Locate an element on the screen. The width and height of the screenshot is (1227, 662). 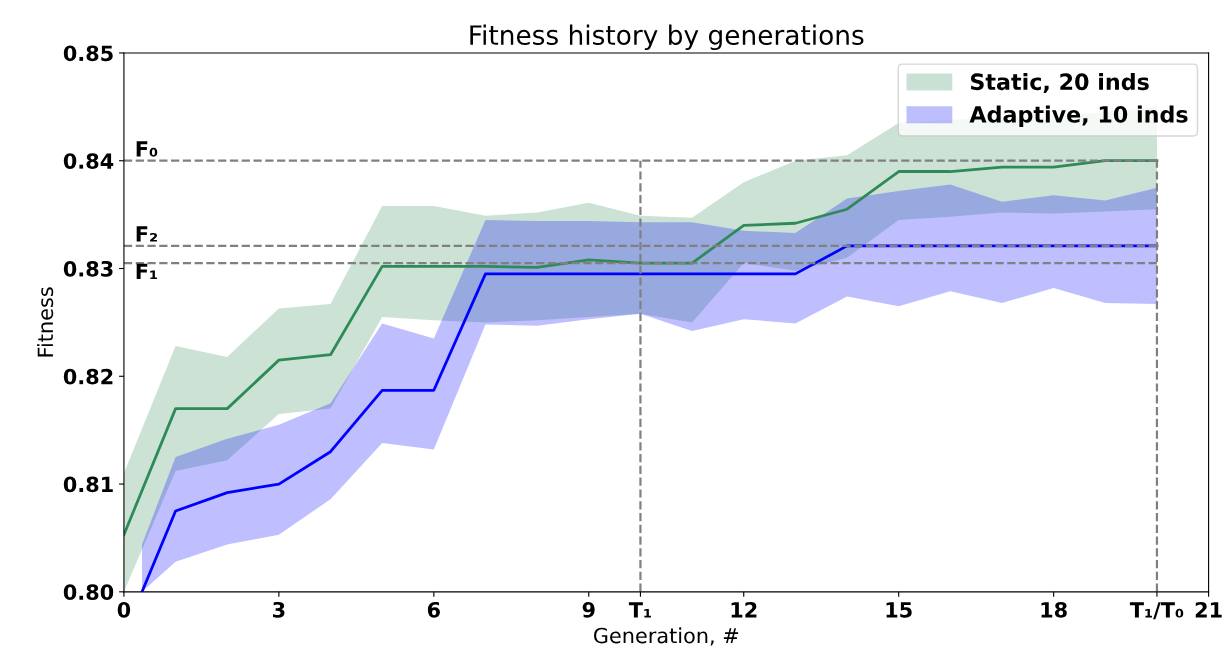
x-tick-label: 18 is located at coordinates (1054, 609).